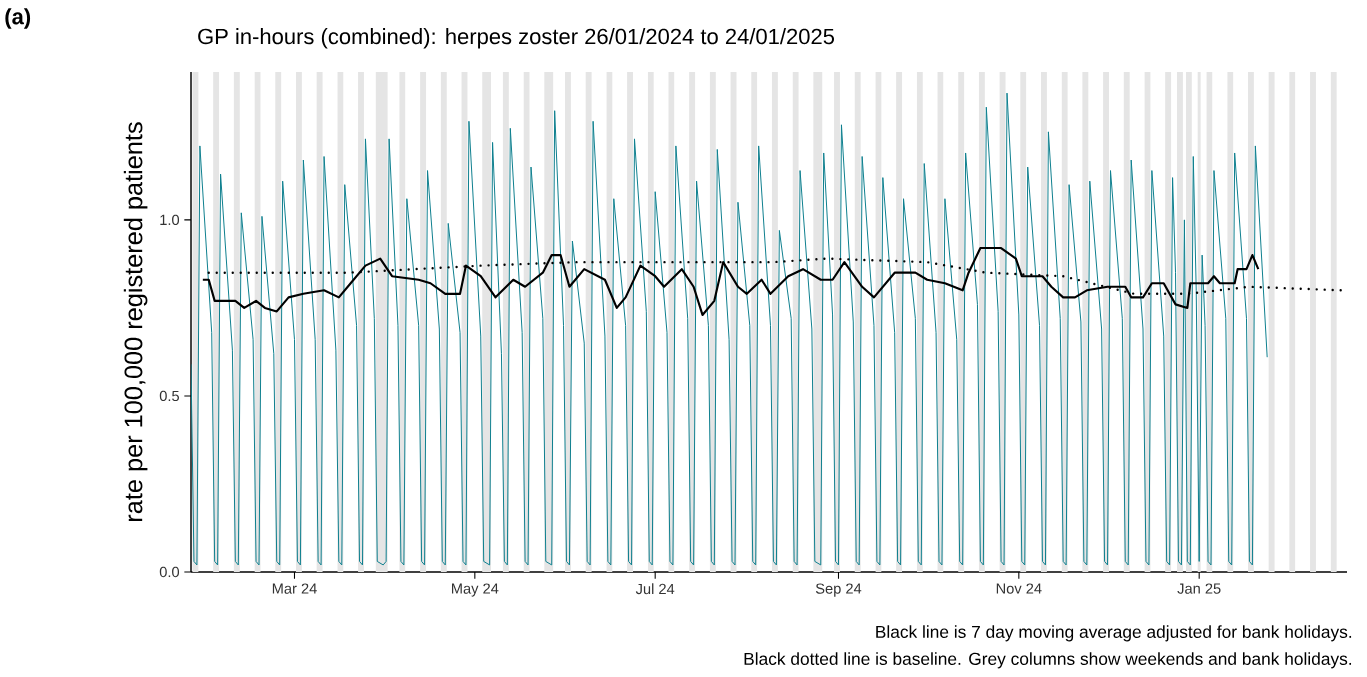 The height and width of the screenshot is (677, 1367). I want to click on y-tick-label: 1.0, so click(170, 220).